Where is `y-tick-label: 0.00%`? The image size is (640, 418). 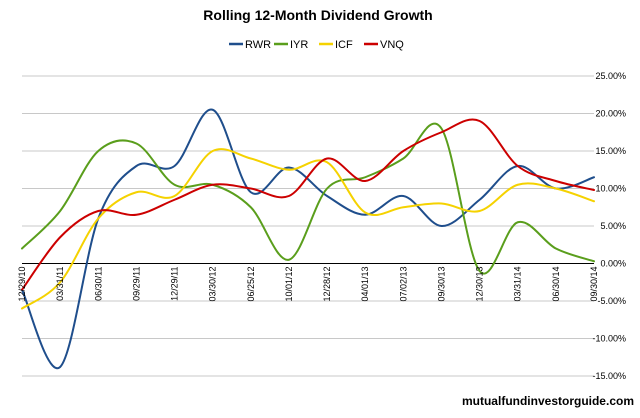 y-tick-label: 0.00% is located at coordinates (613, 264).